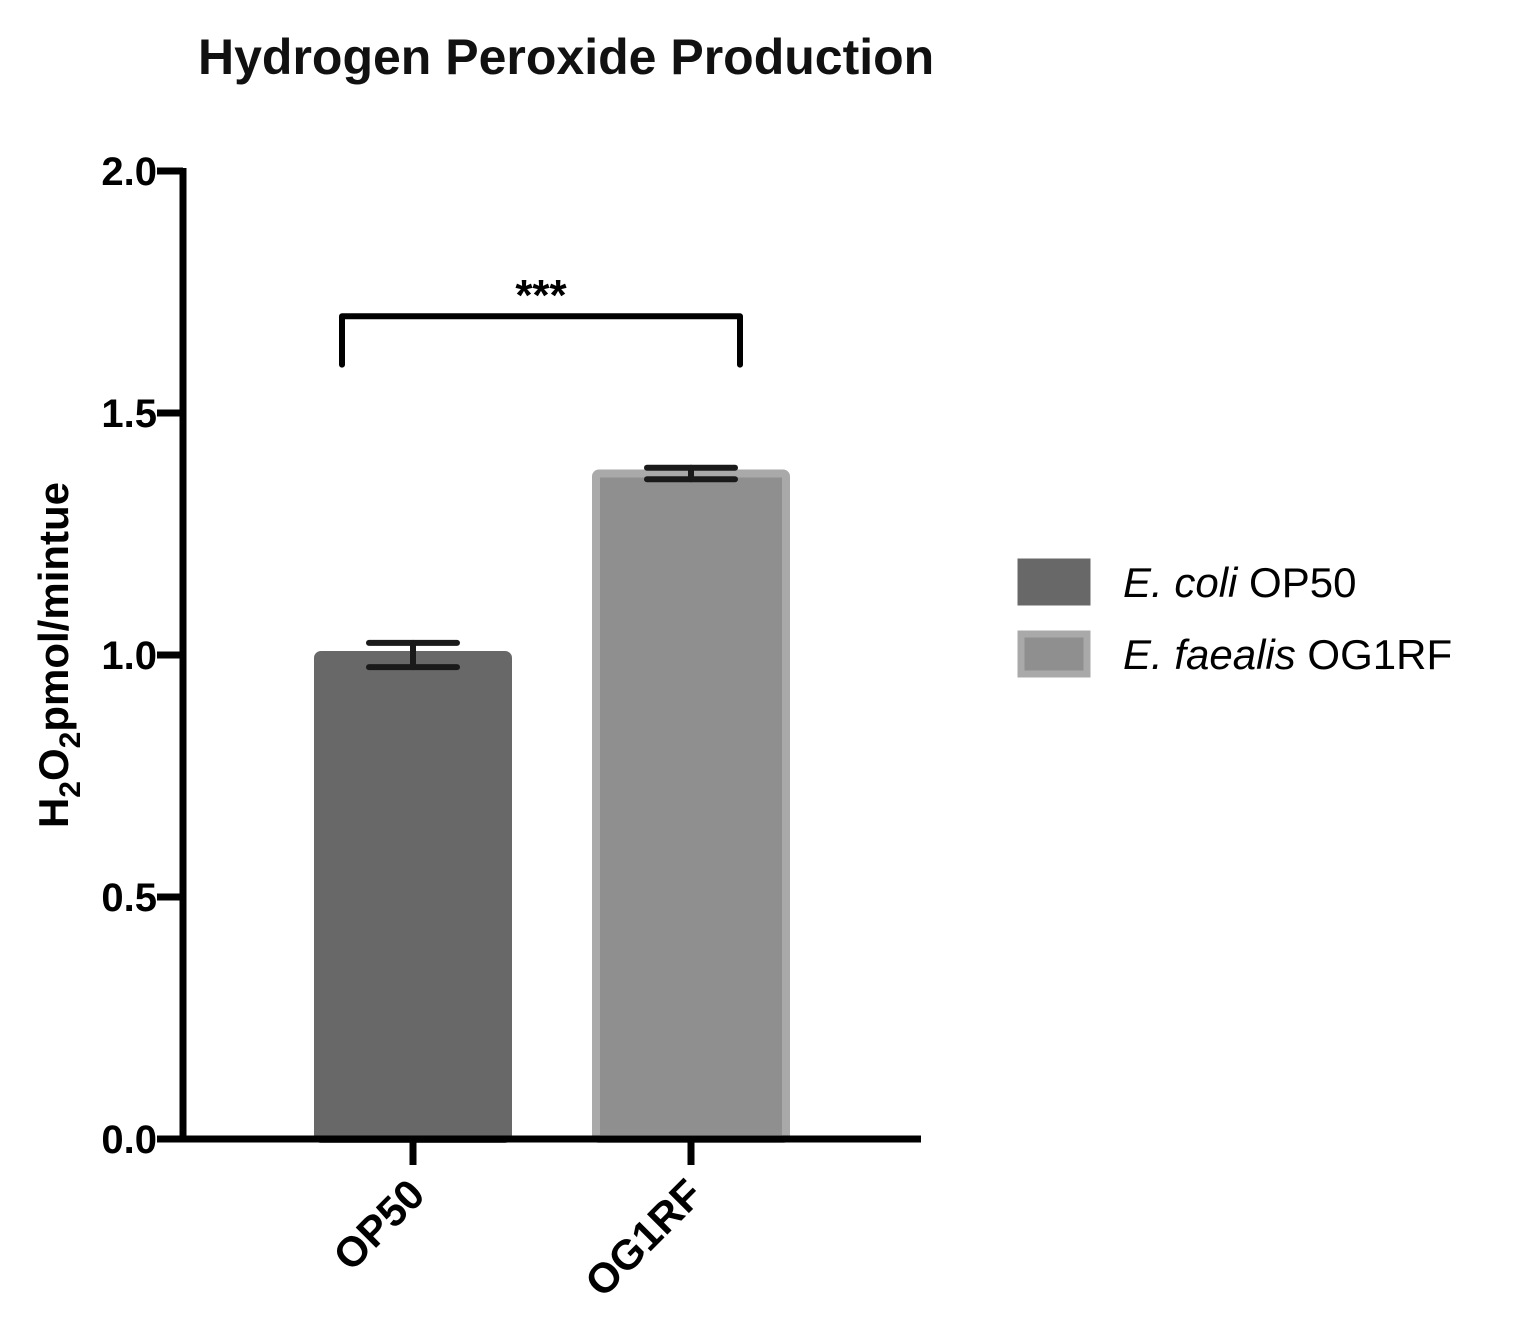 The width and height of the screenshot is (1517, 1317). I want to click on legend-item: E. faealis OG1RF, so click(1234, 654).